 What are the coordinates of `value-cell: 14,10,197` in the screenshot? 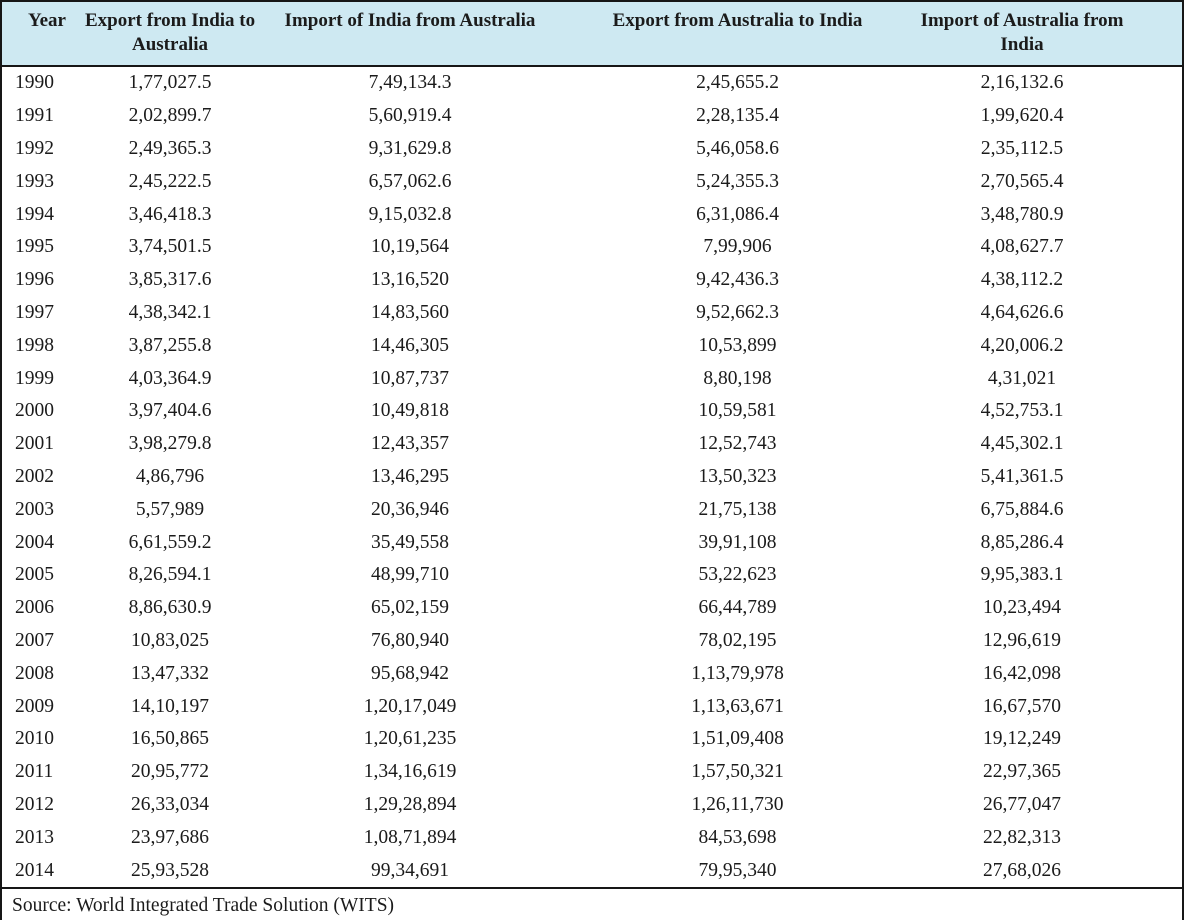 It's located at (170, 706).